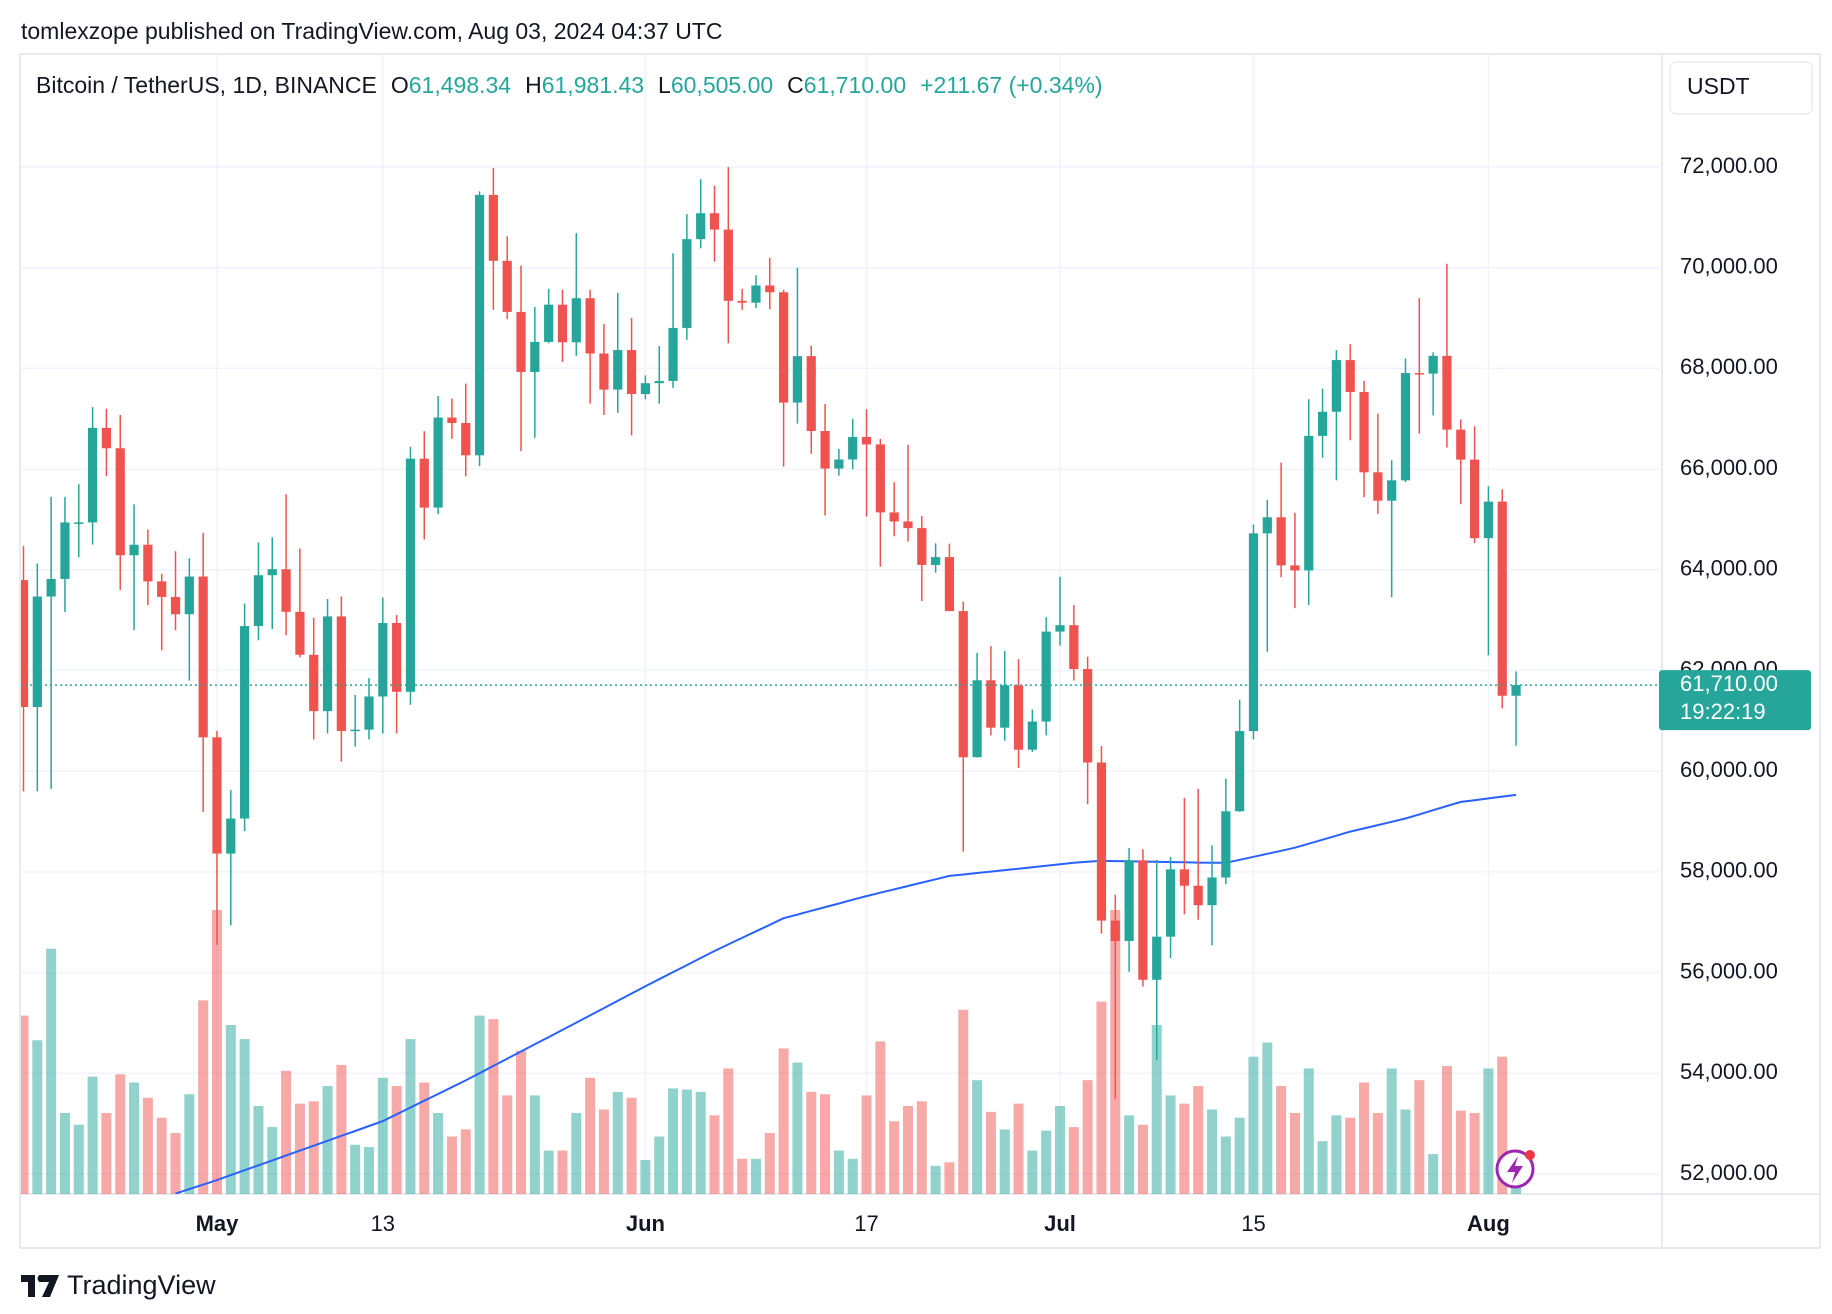 This screenshot has height=1314, width=1832. I want to click on legend-value: 60,505.00, so click(722, 85).